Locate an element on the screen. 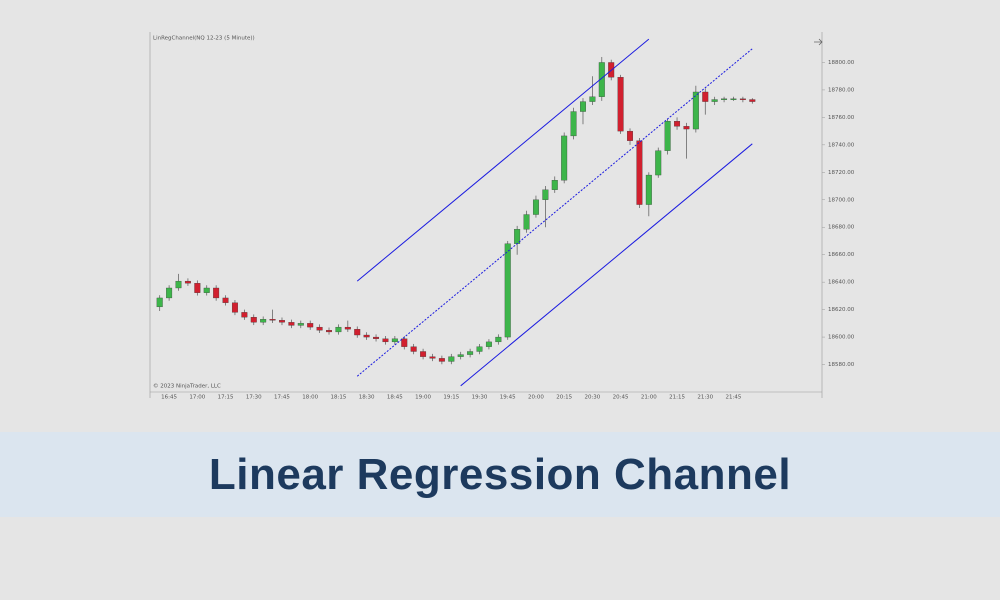 The image size is (1000, 600). x-tick-label: 18:45 is located at coordinates (395, 398).